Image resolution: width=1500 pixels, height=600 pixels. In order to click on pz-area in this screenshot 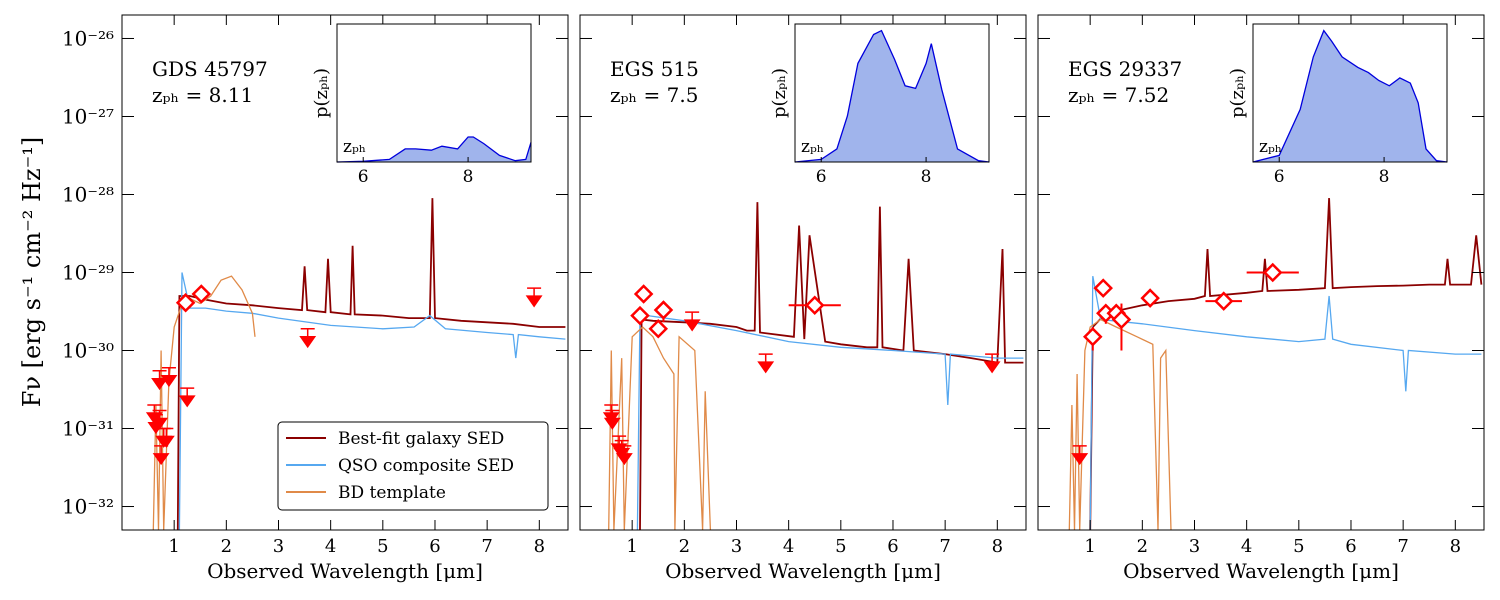, I will do `click(1350, 96)`.